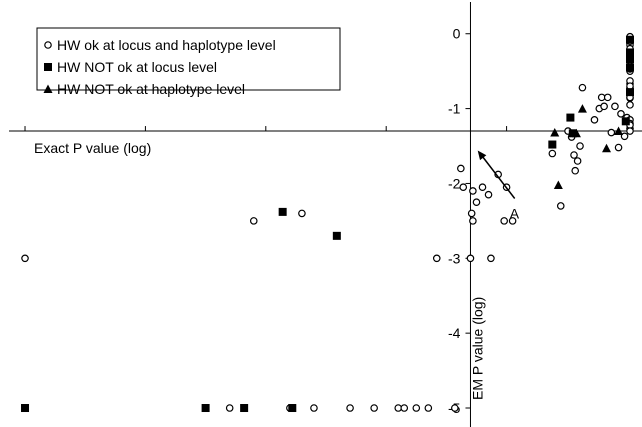  I want to click on legend-label: HW ok at locus and haplotype level, so click(166, 45).